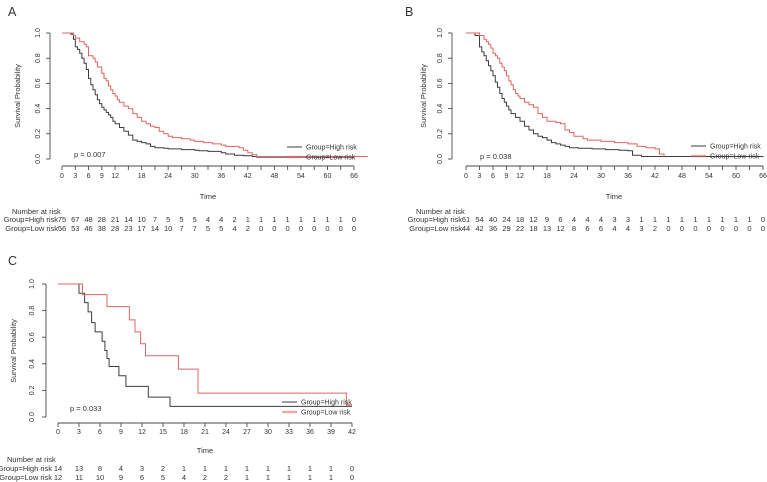 The image size is (767, 482). What do you see at coordinates (38, 134) in the screenshot?
I see `y-tick-label: 0.2` at bounding box center [38, 134].